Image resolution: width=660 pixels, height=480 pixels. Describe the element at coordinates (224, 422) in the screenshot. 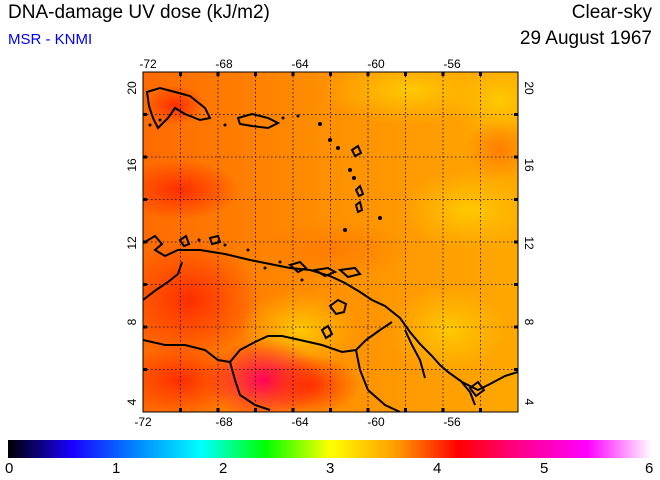

I see `lon-tick-bottom: -68` at that location.